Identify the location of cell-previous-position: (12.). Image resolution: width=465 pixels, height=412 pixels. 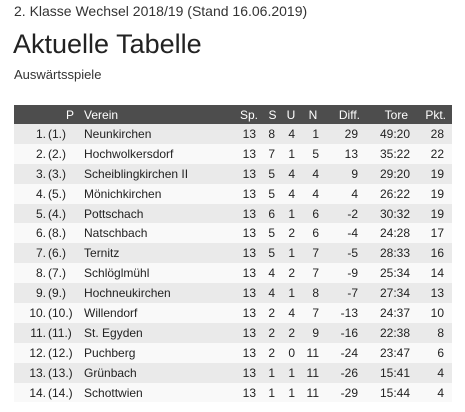
(60, 352).